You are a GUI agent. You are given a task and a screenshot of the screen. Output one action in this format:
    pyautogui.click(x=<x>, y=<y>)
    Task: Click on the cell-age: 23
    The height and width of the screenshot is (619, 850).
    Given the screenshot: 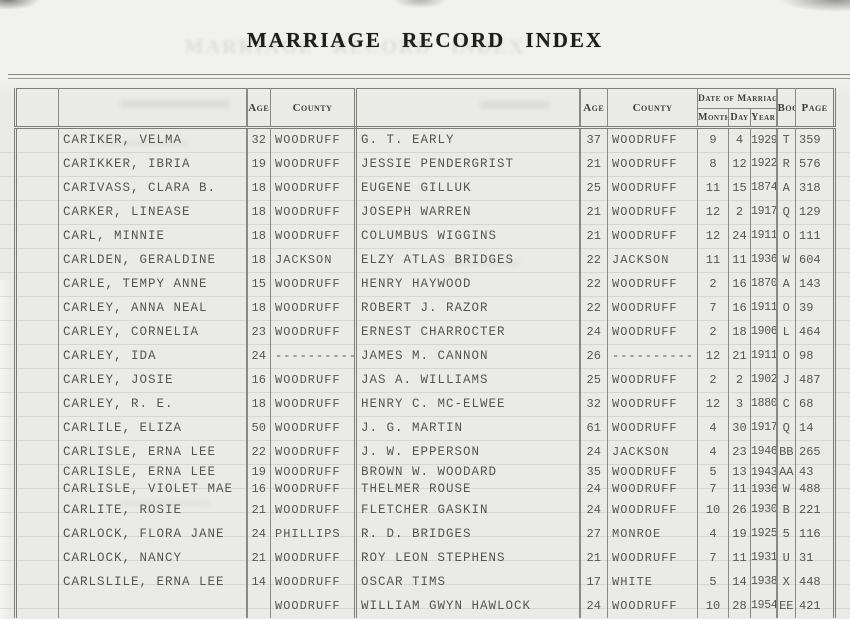 What is the action you would take?
    pyautogui.click(x=258, y=331)
    